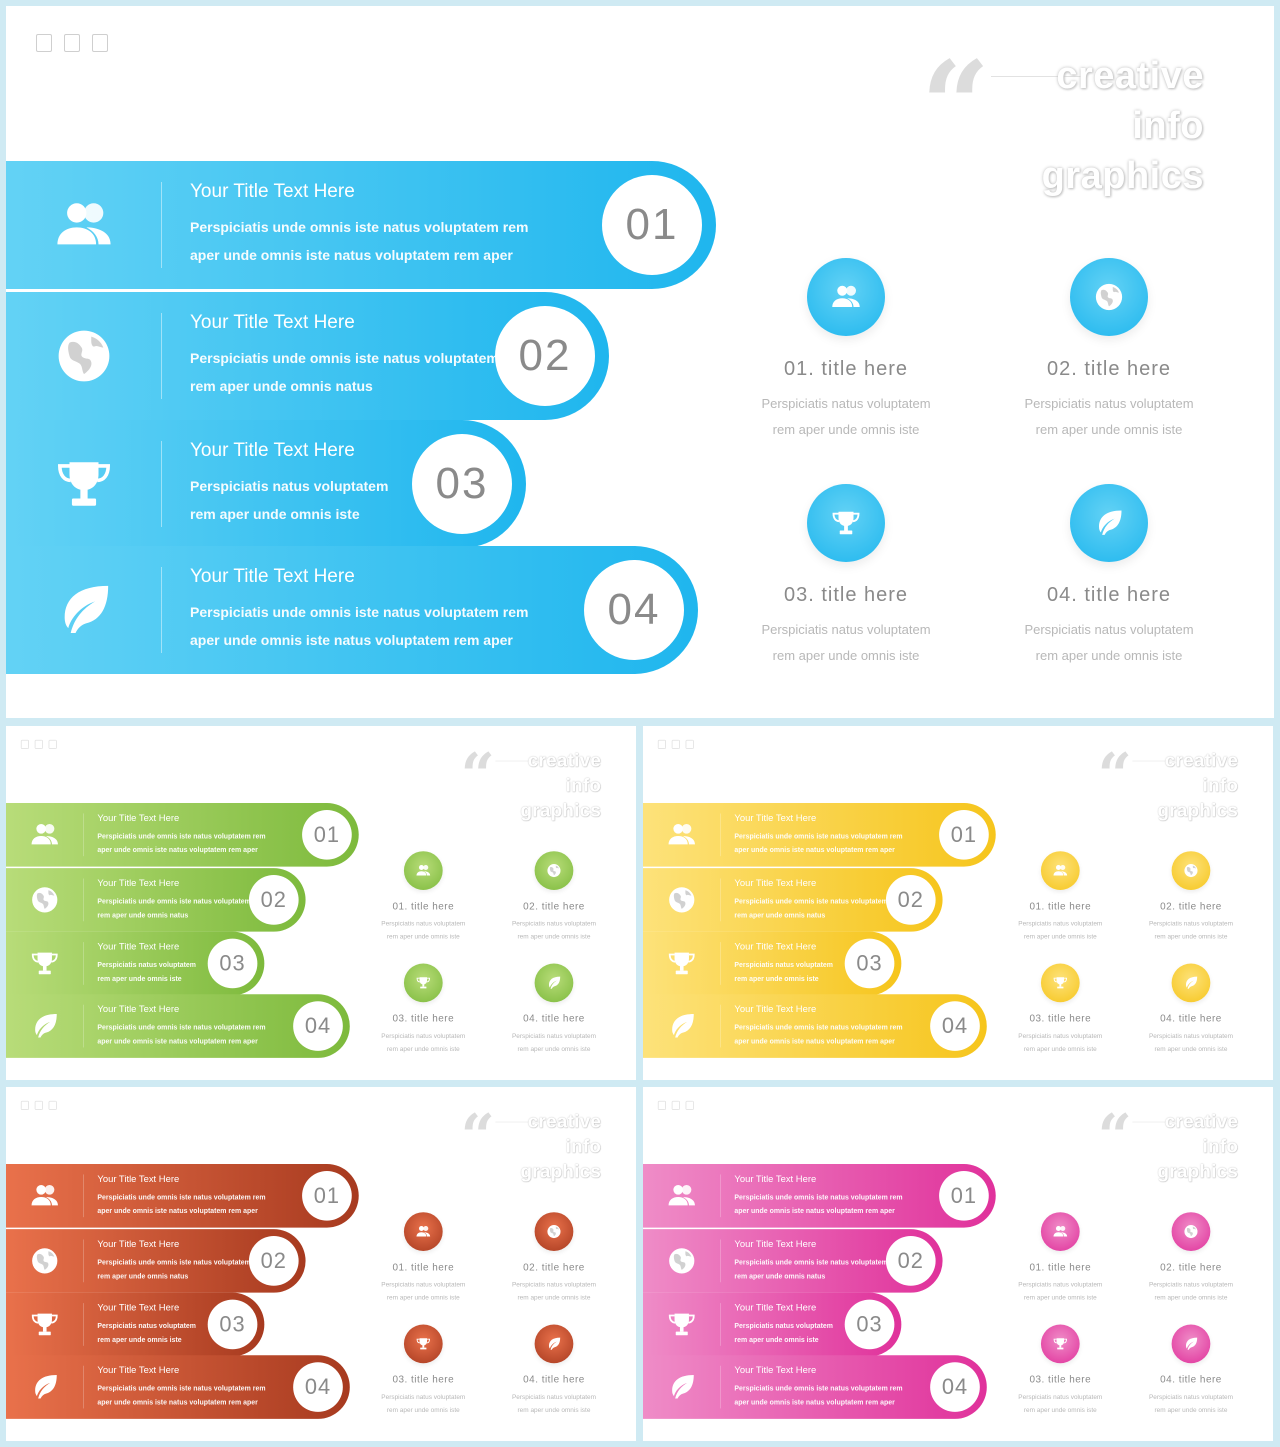 This screenshot has width=1280, height=1447. I want to click on band-number: 02, so click(910, 1261).